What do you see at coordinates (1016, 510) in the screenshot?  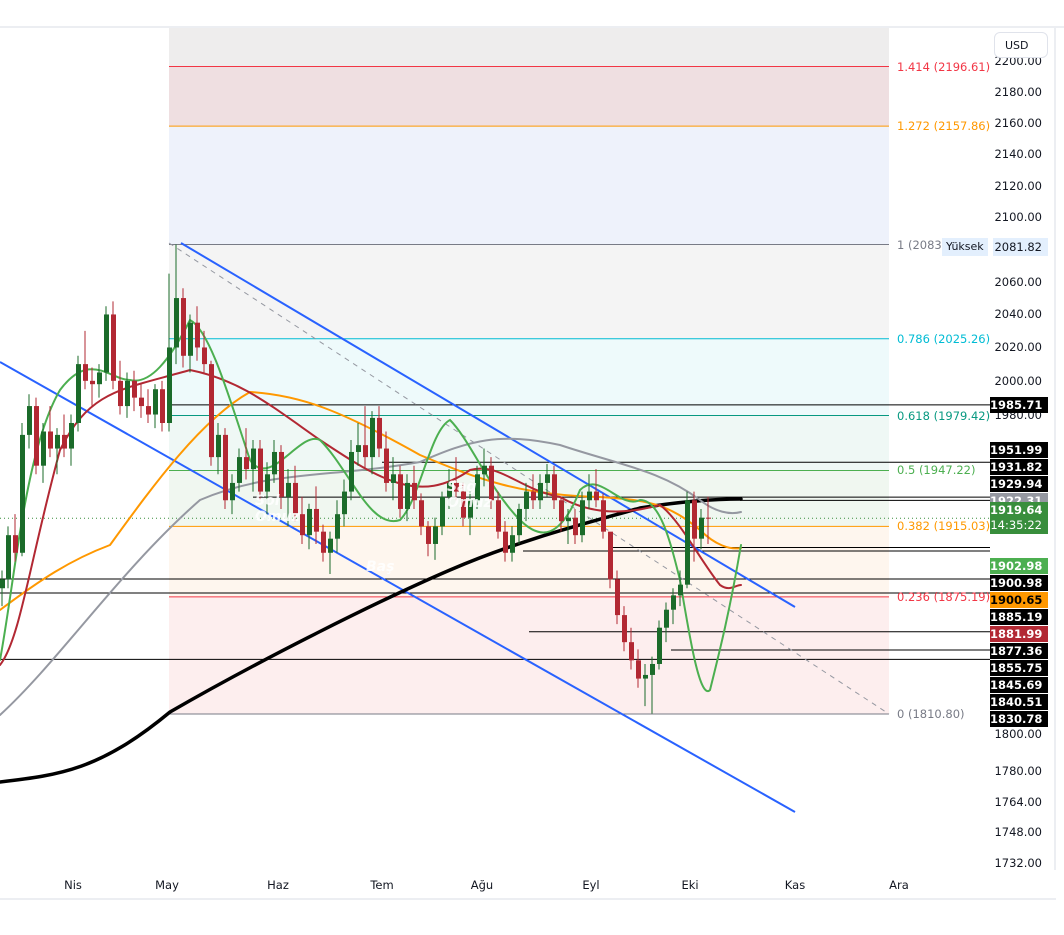 I see `last-price-value: 1919.64` at bounding box center [1016, 510].